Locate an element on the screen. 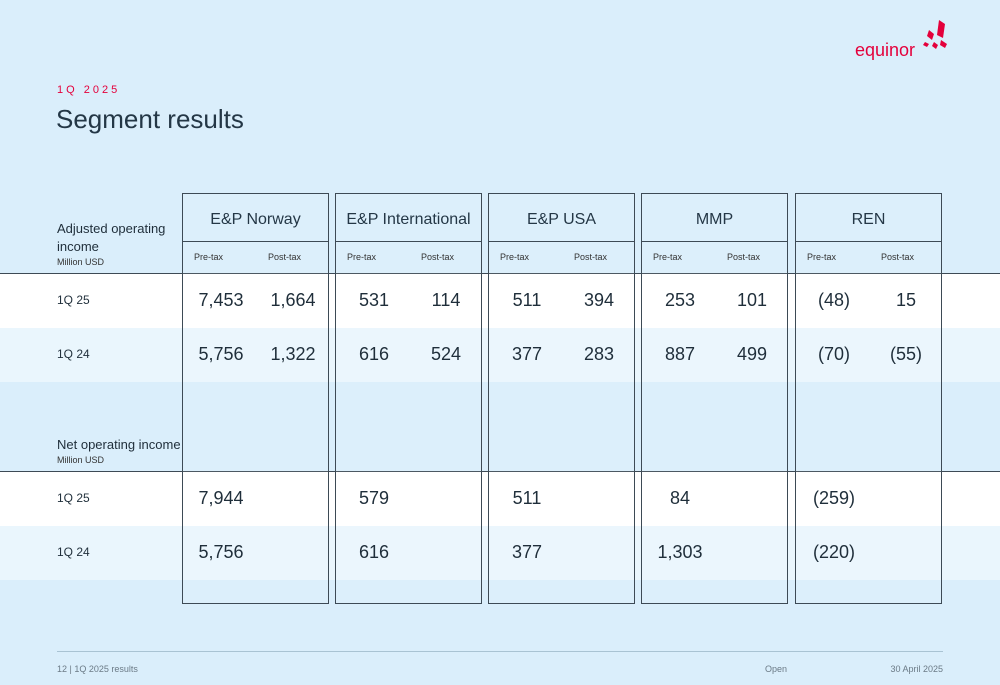 The image size is (1000, 685). column-mmp-header-divider is located at coordinates (714, 241).